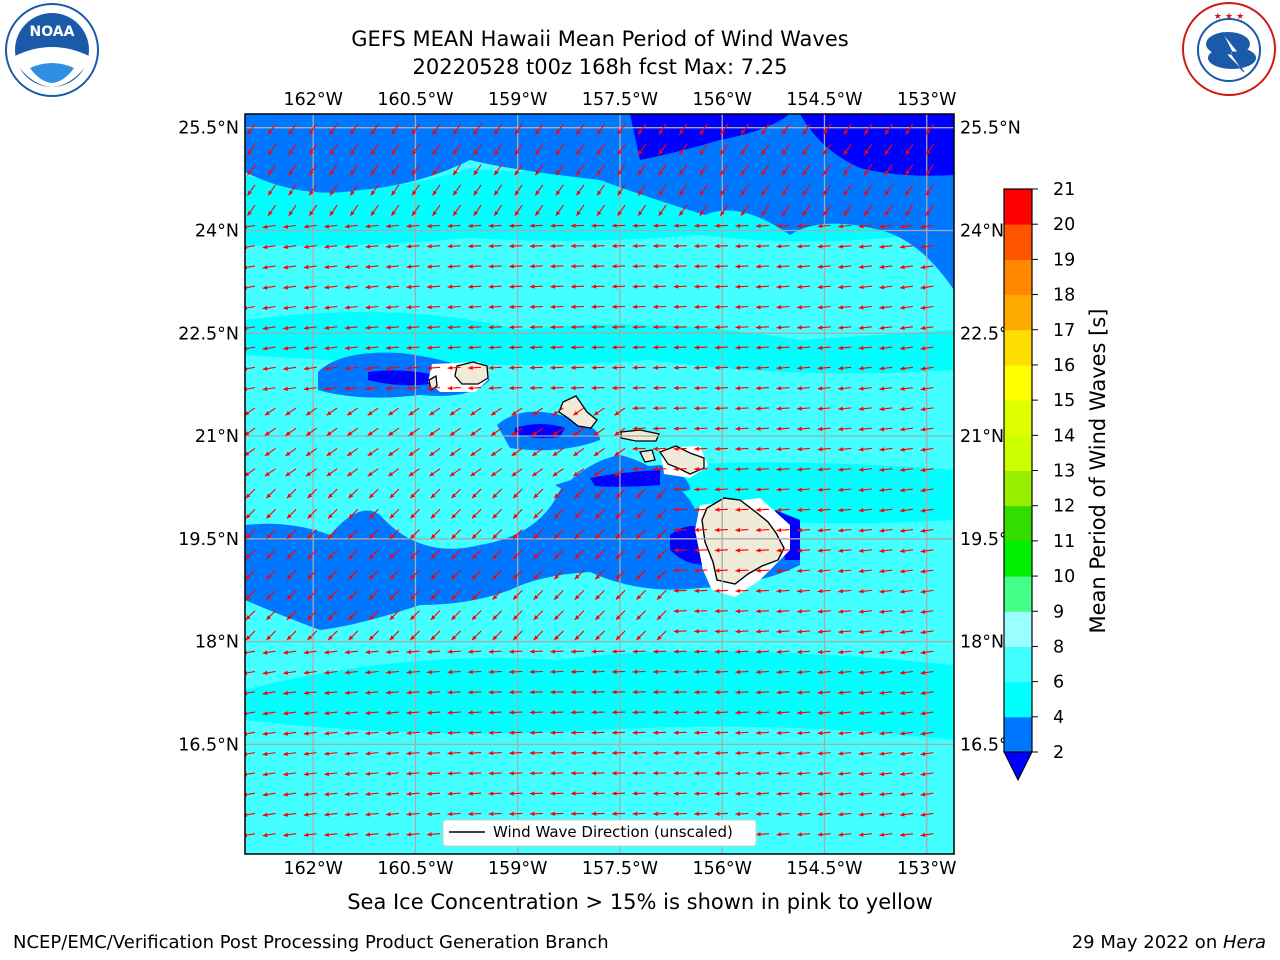  Describe the element at coordinates (620, 869) in the screenshot. I see `lon-label-bottom: 157.5°W` at that location.